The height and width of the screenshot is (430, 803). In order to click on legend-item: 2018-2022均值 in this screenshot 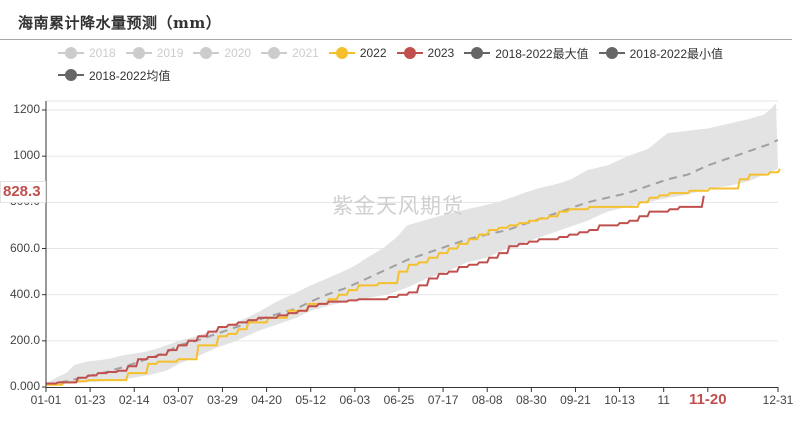, I will do `click(114, 75)`.